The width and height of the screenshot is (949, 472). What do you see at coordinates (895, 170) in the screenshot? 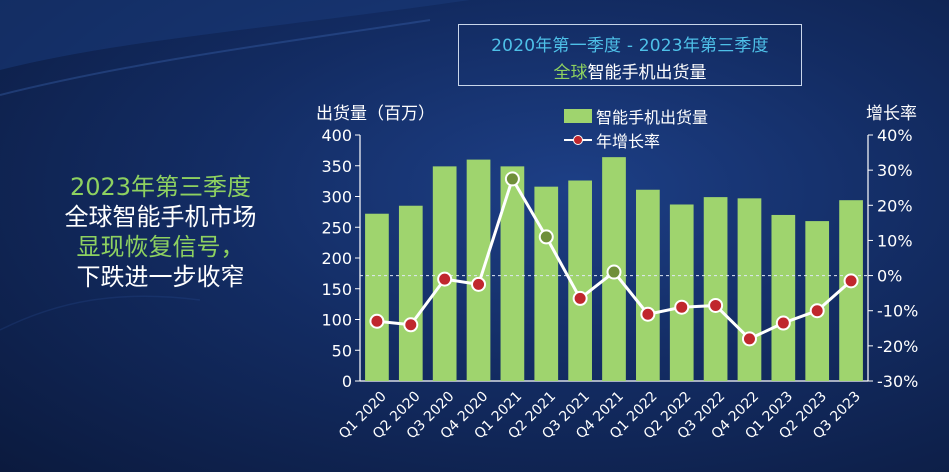
I see `y2-tick-label: 30%` at bounding box center [895, 170].